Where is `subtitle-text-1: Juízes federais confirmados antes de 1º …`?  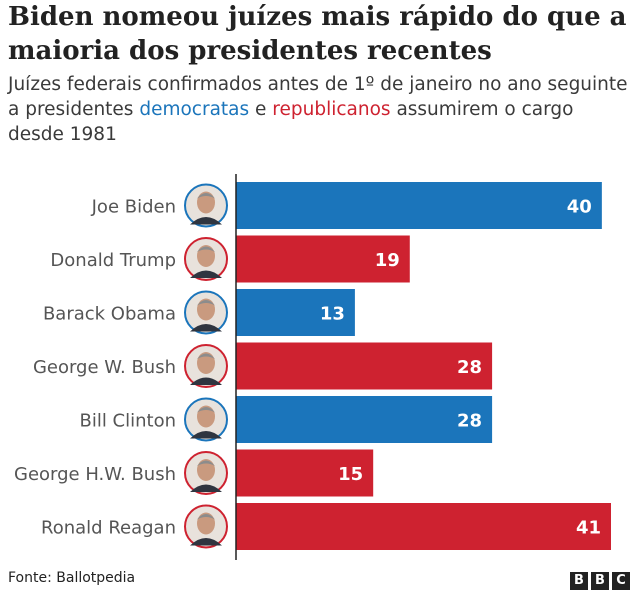
subtitle-text-1: Juízes federais confirmados antes de 1º … is located at coordinates (318, 97).